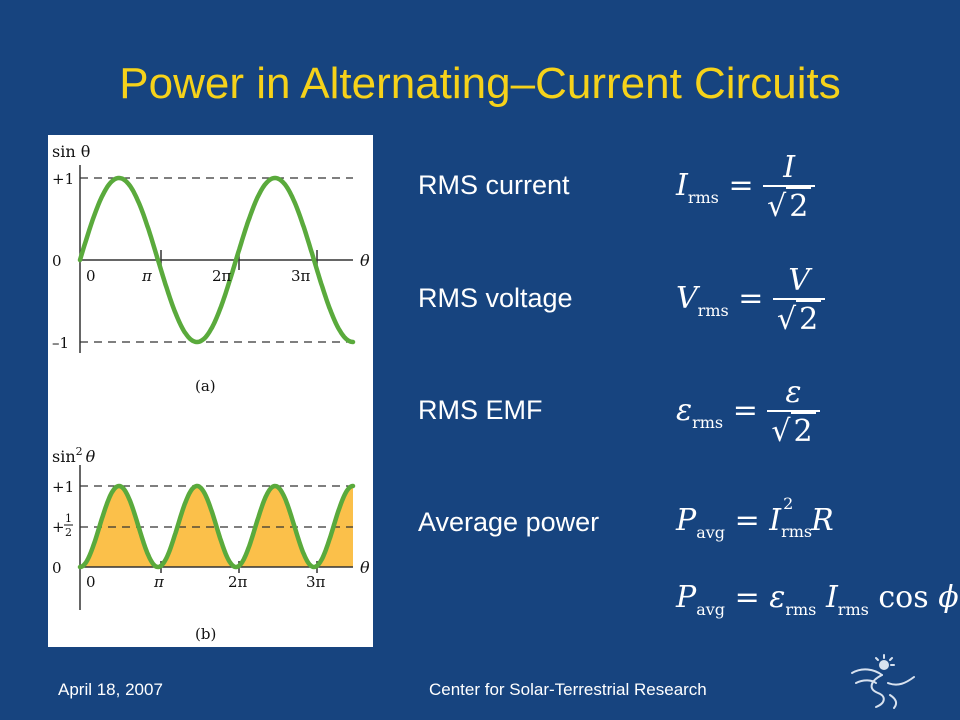 This screenshot has width=960, height=720. Describe the element at coordinates (789, 167) in the screenshot. I see `eq-current-num: I` at that location.